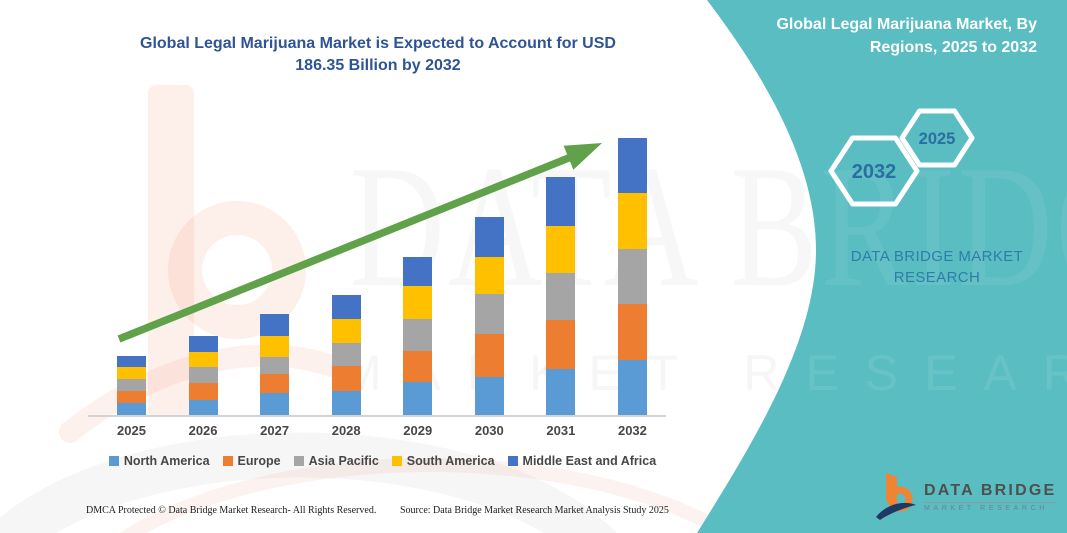  What do you see at coordinates (632, 430) in the screenshot?
I see `x-axis-label-2032: 2032` at bounding box center [632, 430].